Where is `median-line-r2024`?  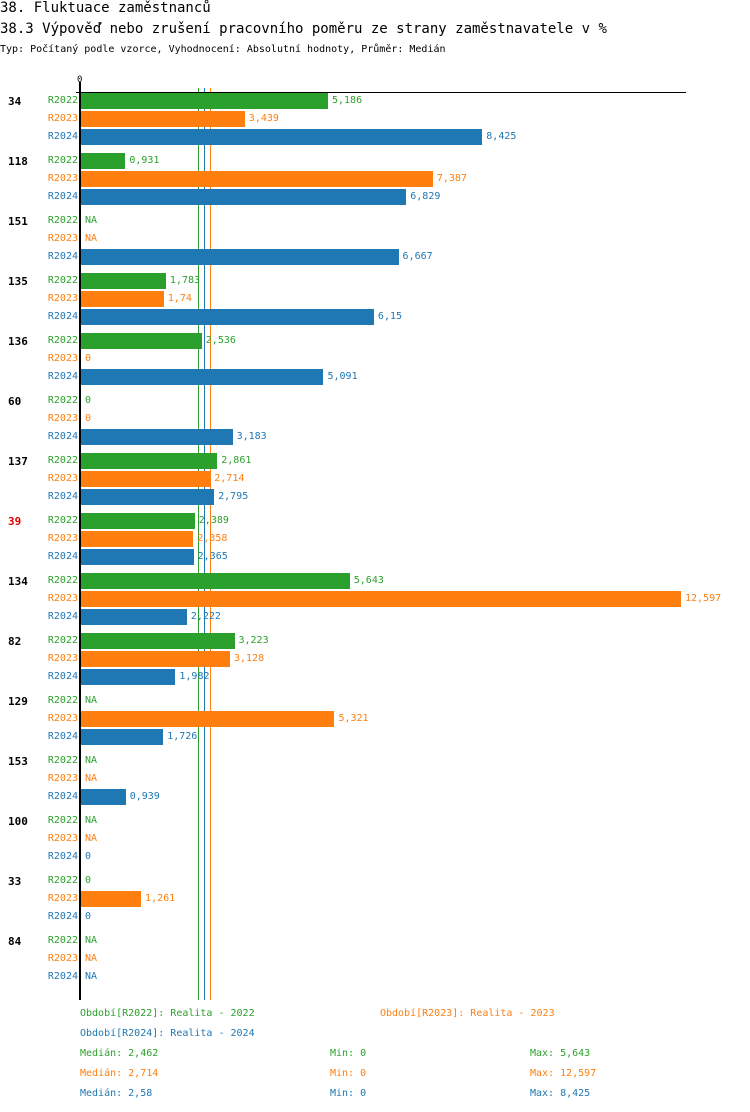
median-line-r2024 is located at coordinates (204, 544).